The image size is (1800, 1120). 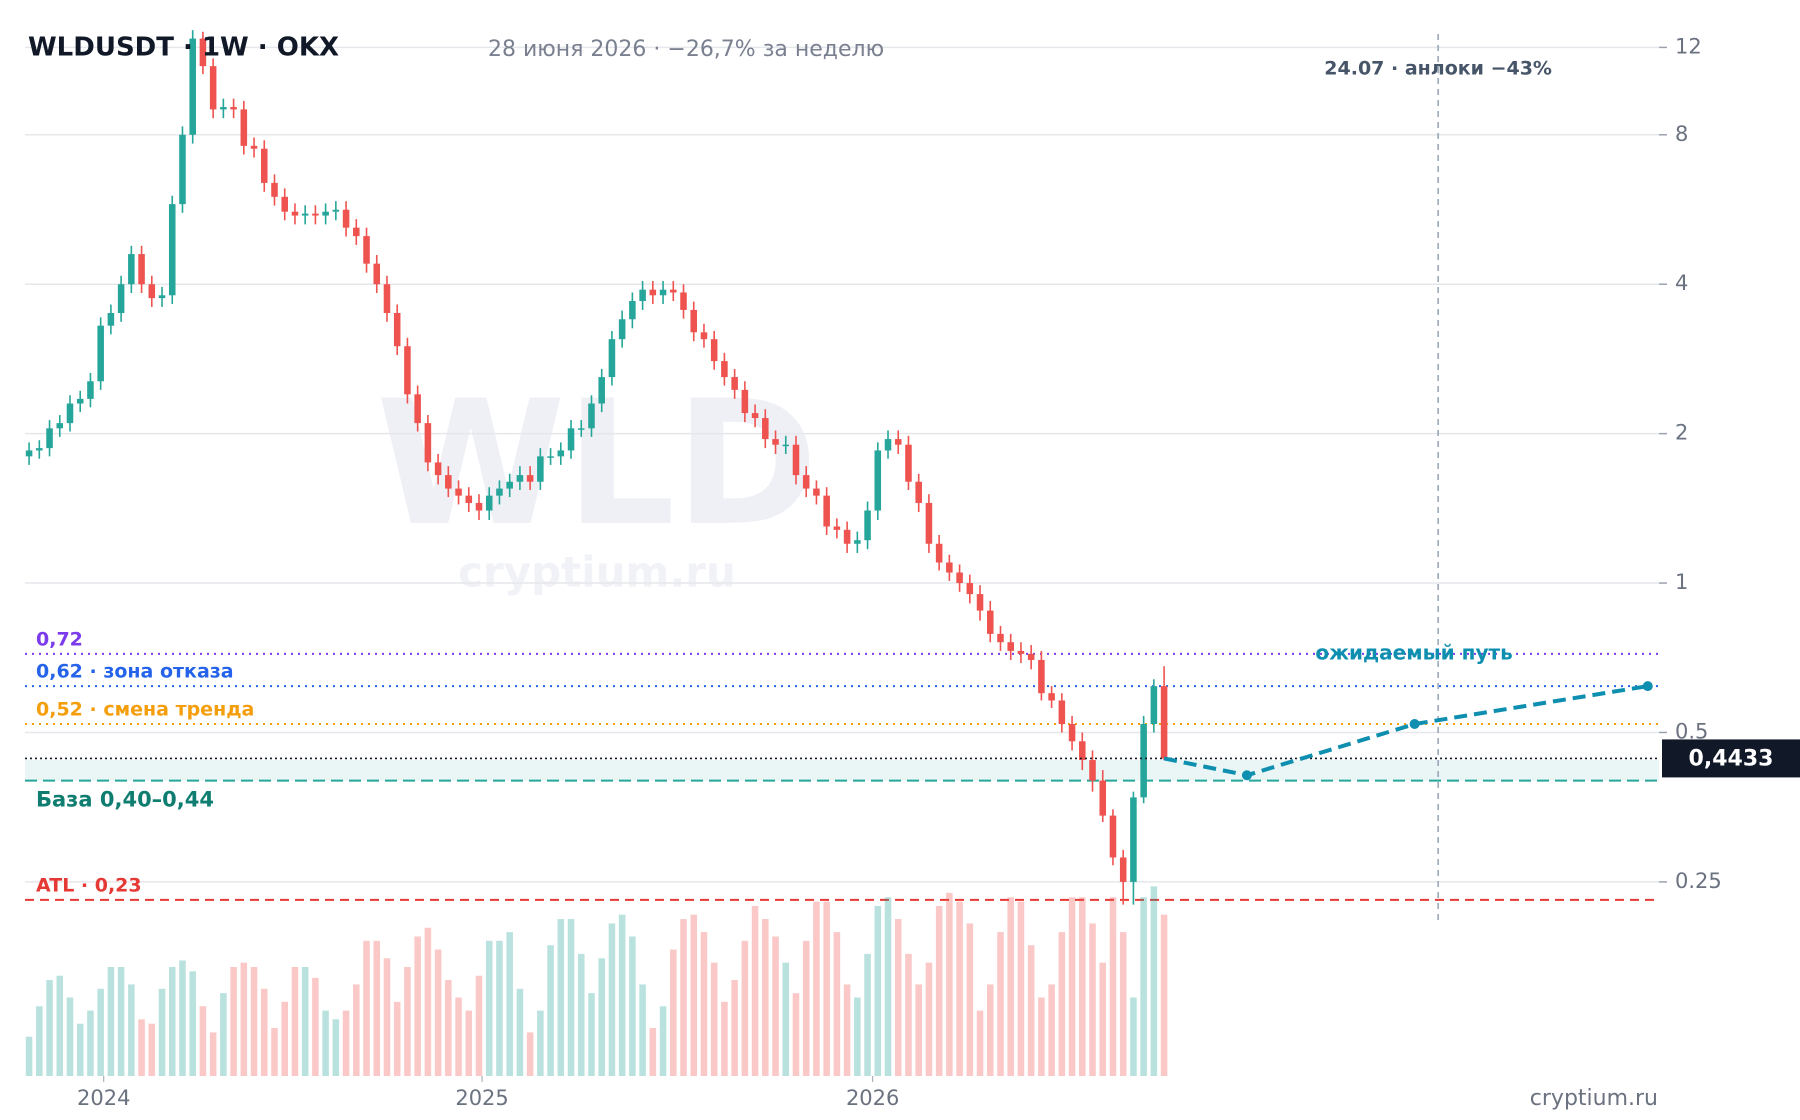 I want to click on level-label: 0,62 · зона отказа, so click(x=135, y=672).